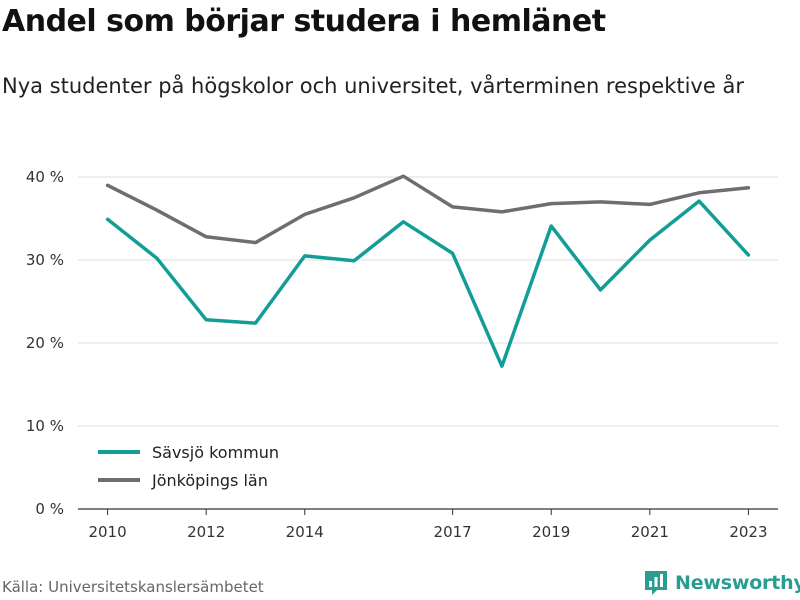 This screenshot has height=600, width=800. I want to click on x-tick-label: 2010, so click(107, 532).